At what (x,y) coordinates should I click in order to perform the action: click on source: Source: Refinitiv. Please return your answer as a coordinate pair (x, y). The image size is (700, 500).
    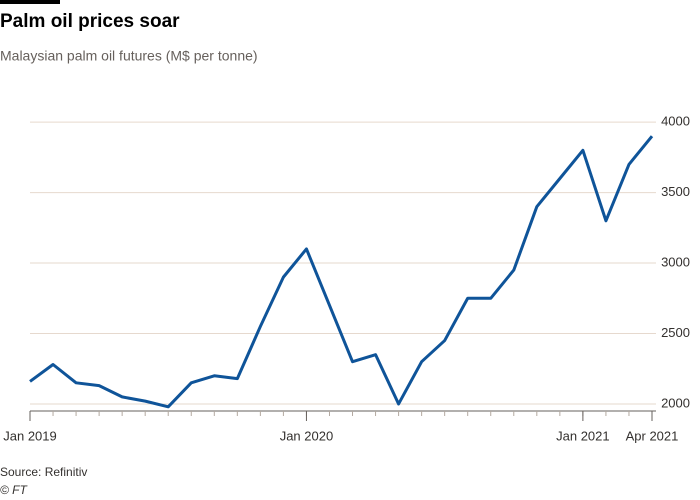
    Looking at the image, I should click on (43, 472).